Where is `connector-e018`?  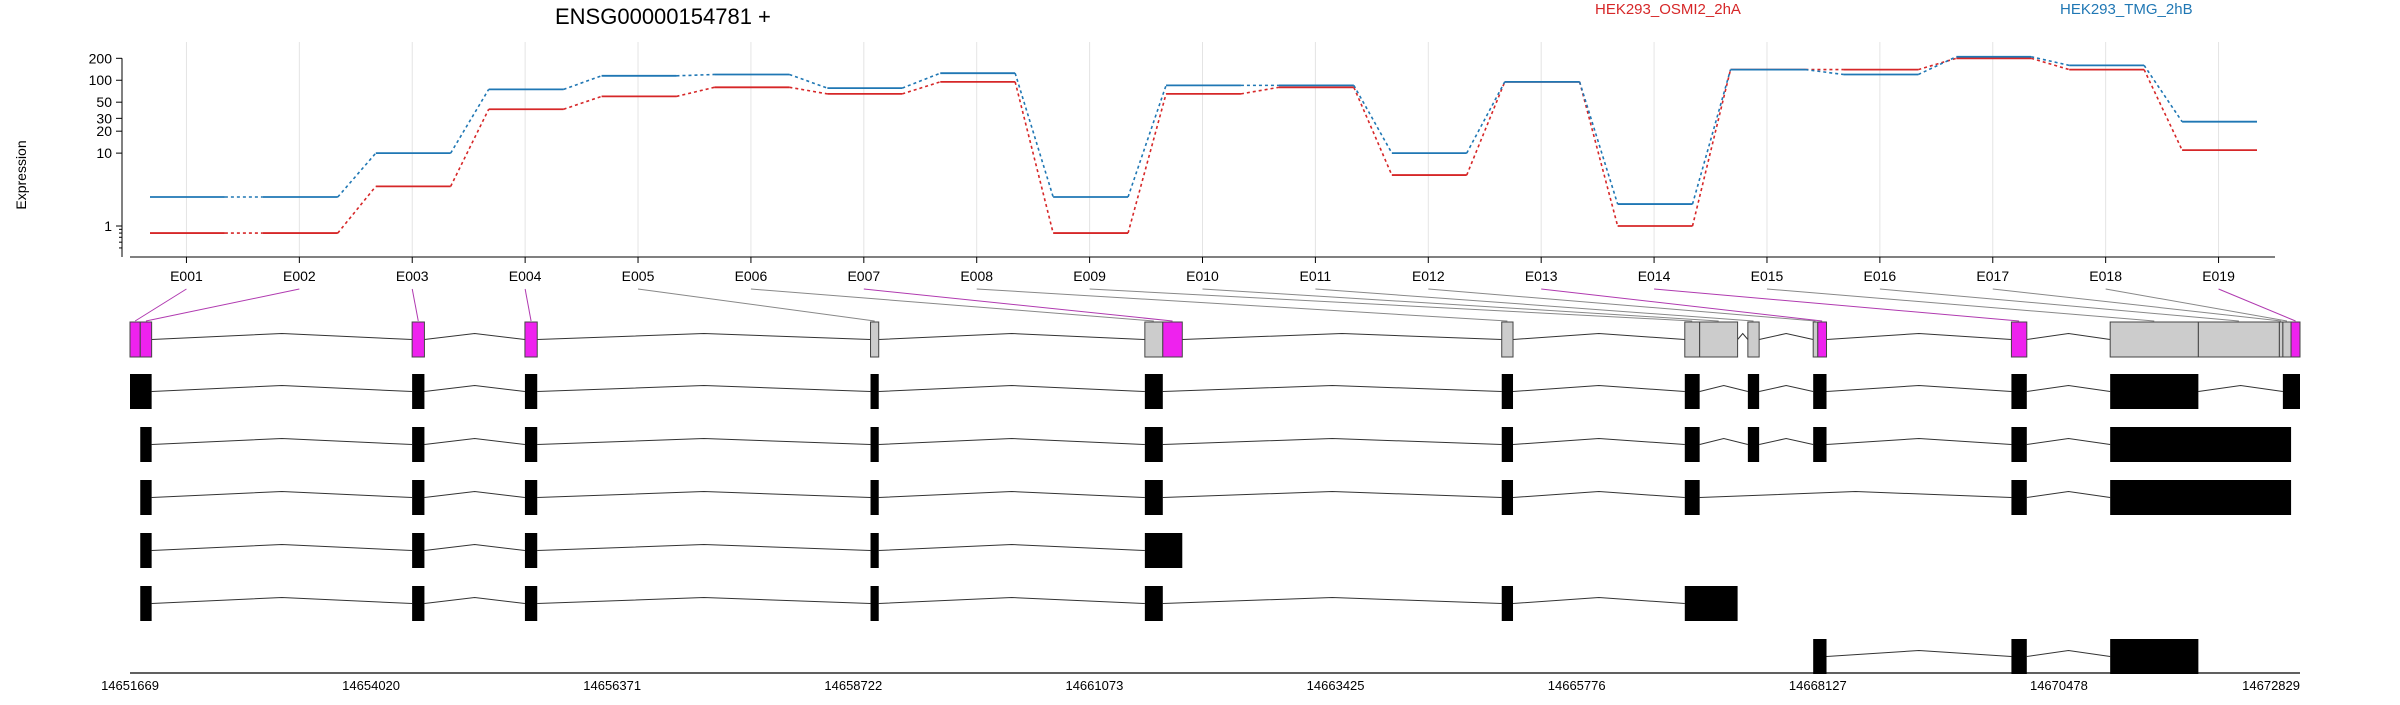 connector-e018 is located at coordinates (2196, 305).